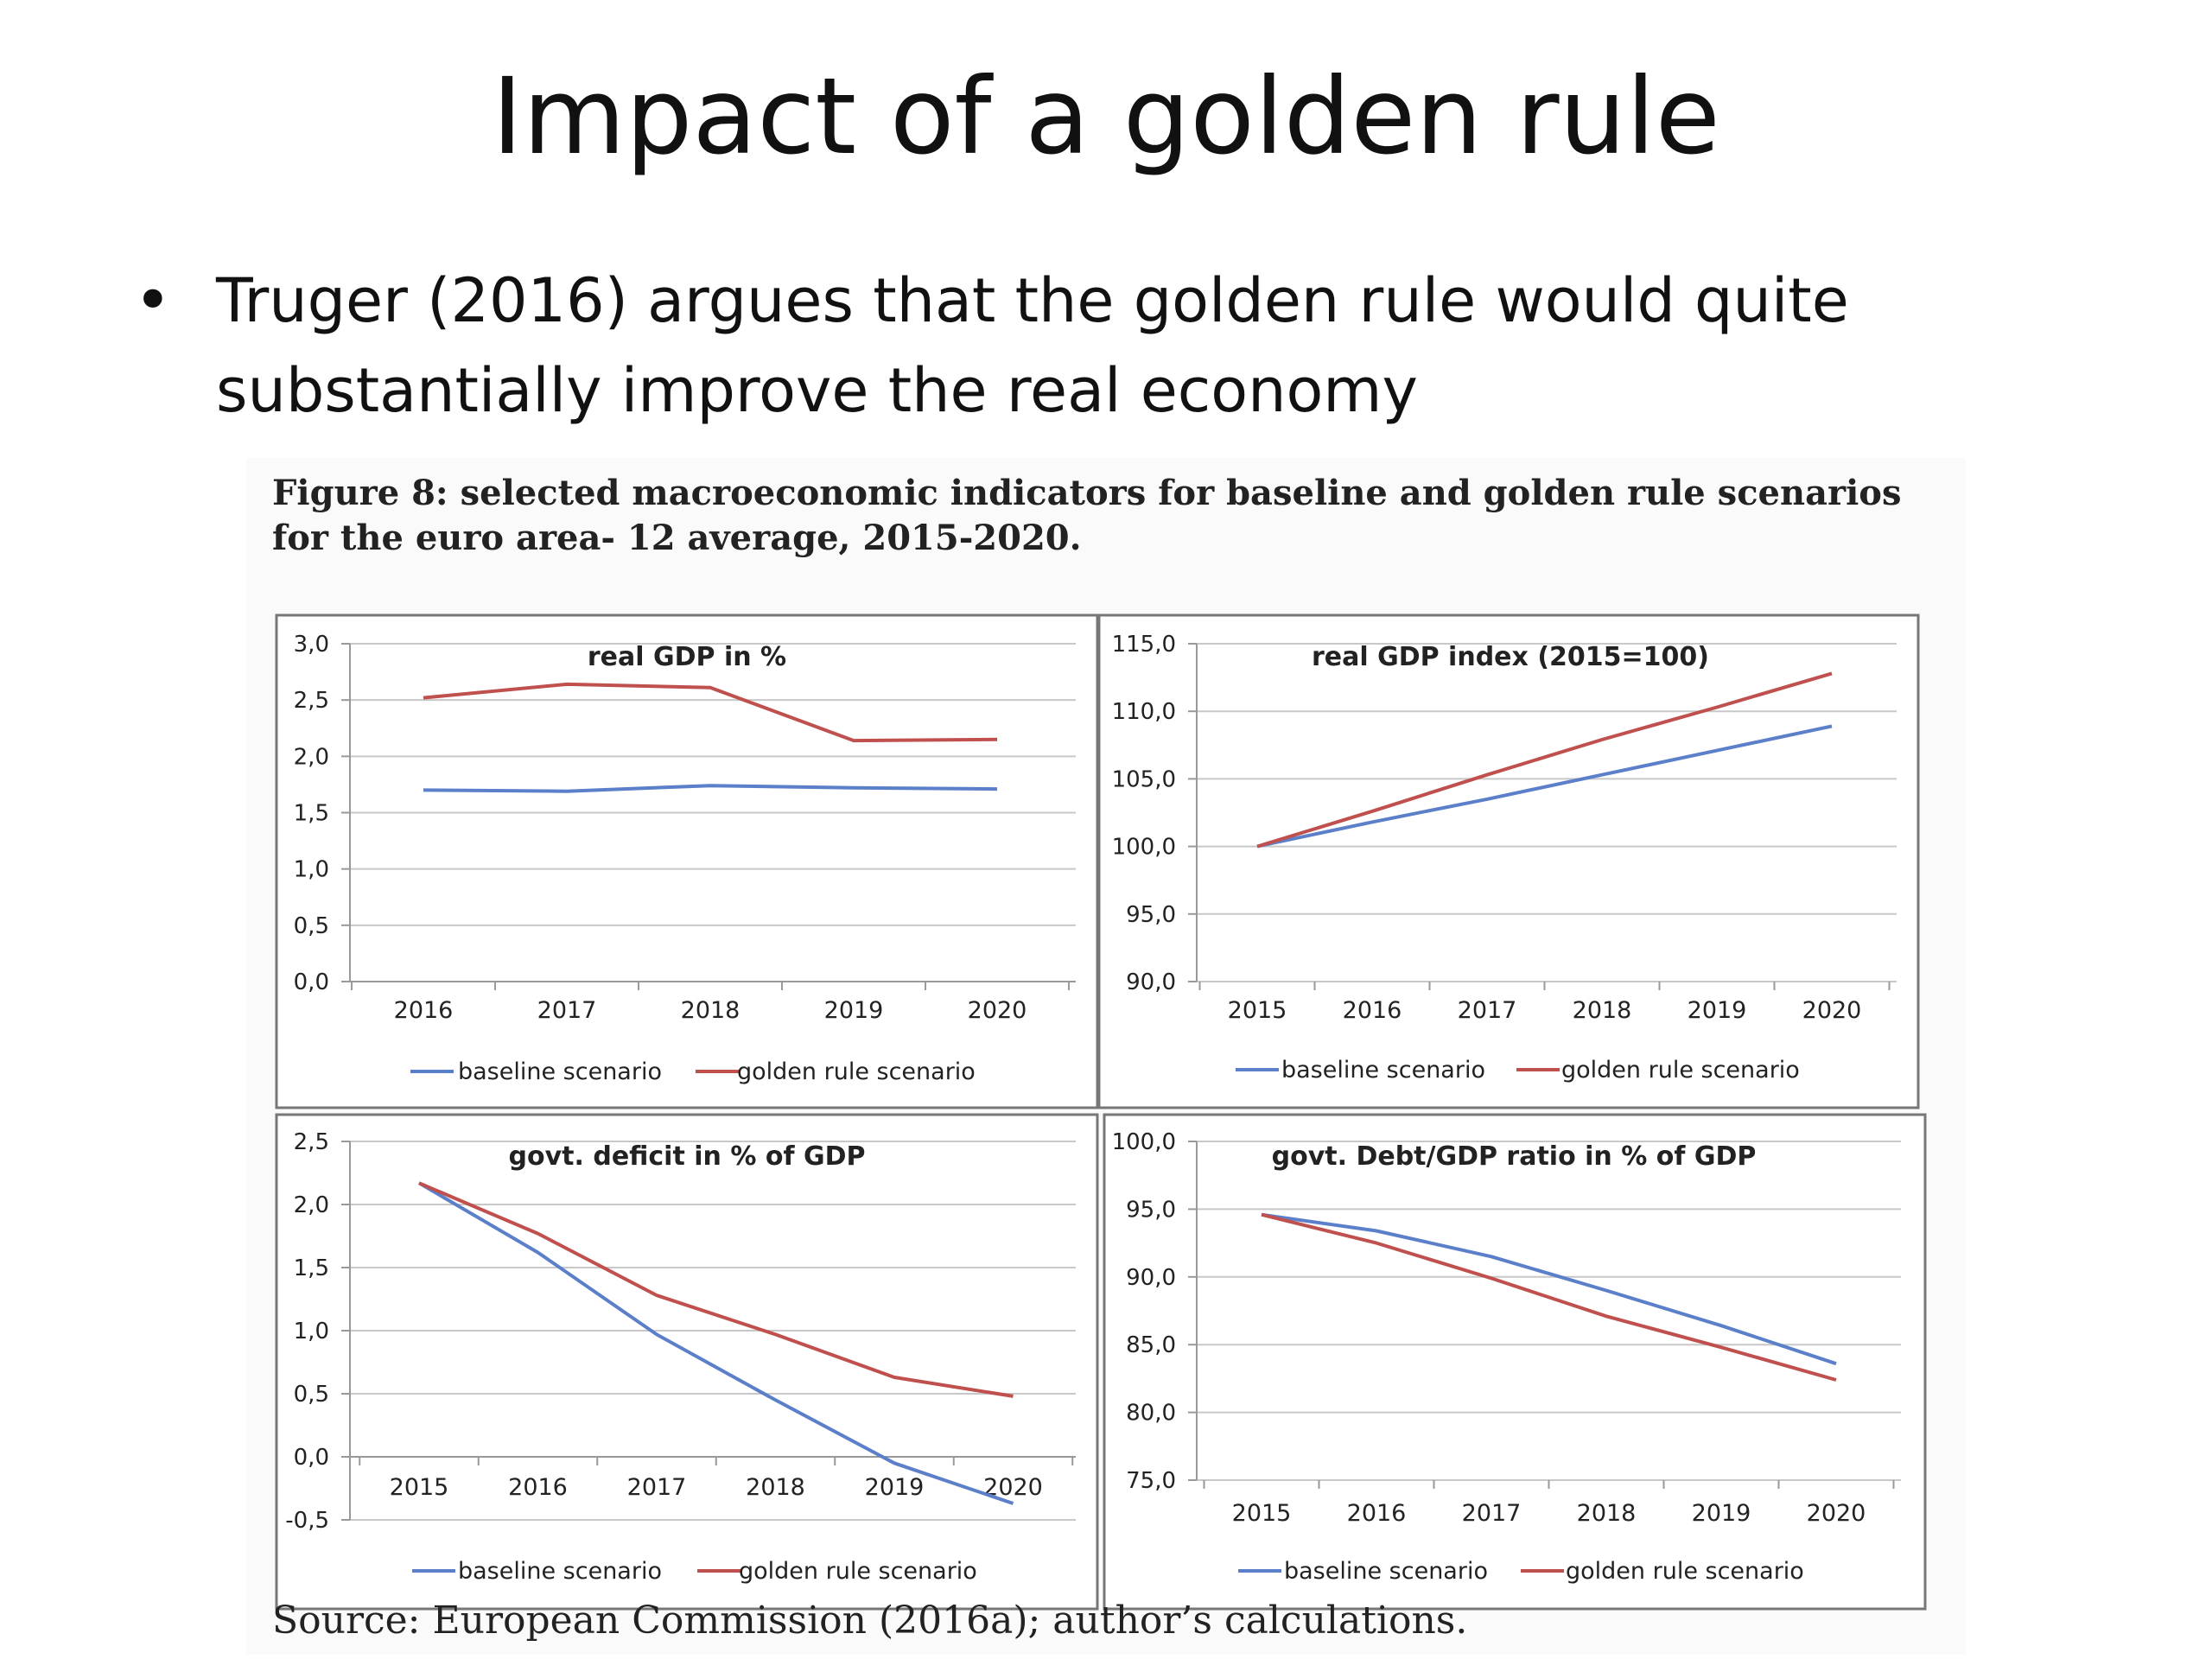 Image resolution: width=2212 pixels, height=1659 pixels. What do you see at coordinates (1151, 1345) in the screenshot?
I see `y-tick-label: 85,0` at bounding box center [1151, 1345].